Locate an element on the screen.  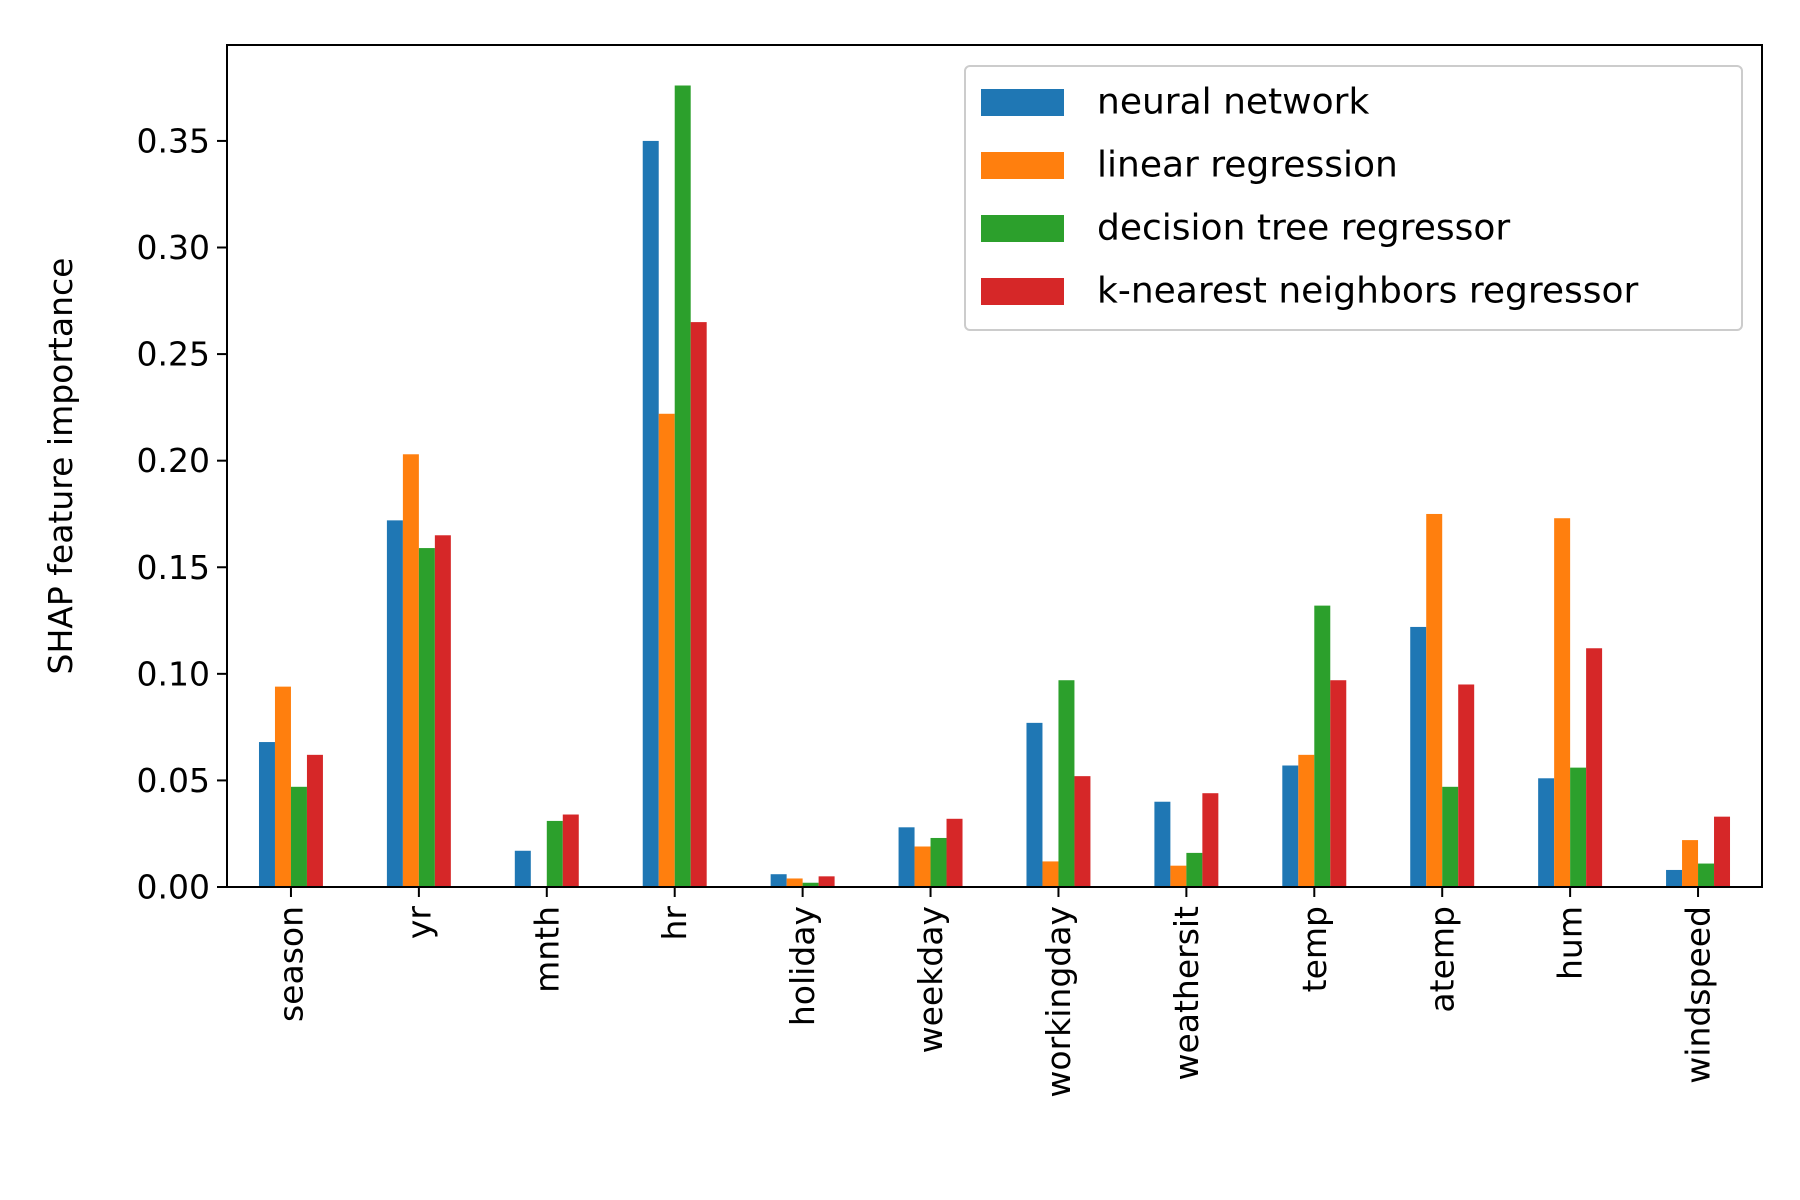
x-tick-label: holiday is located at coordinates (802, 966).